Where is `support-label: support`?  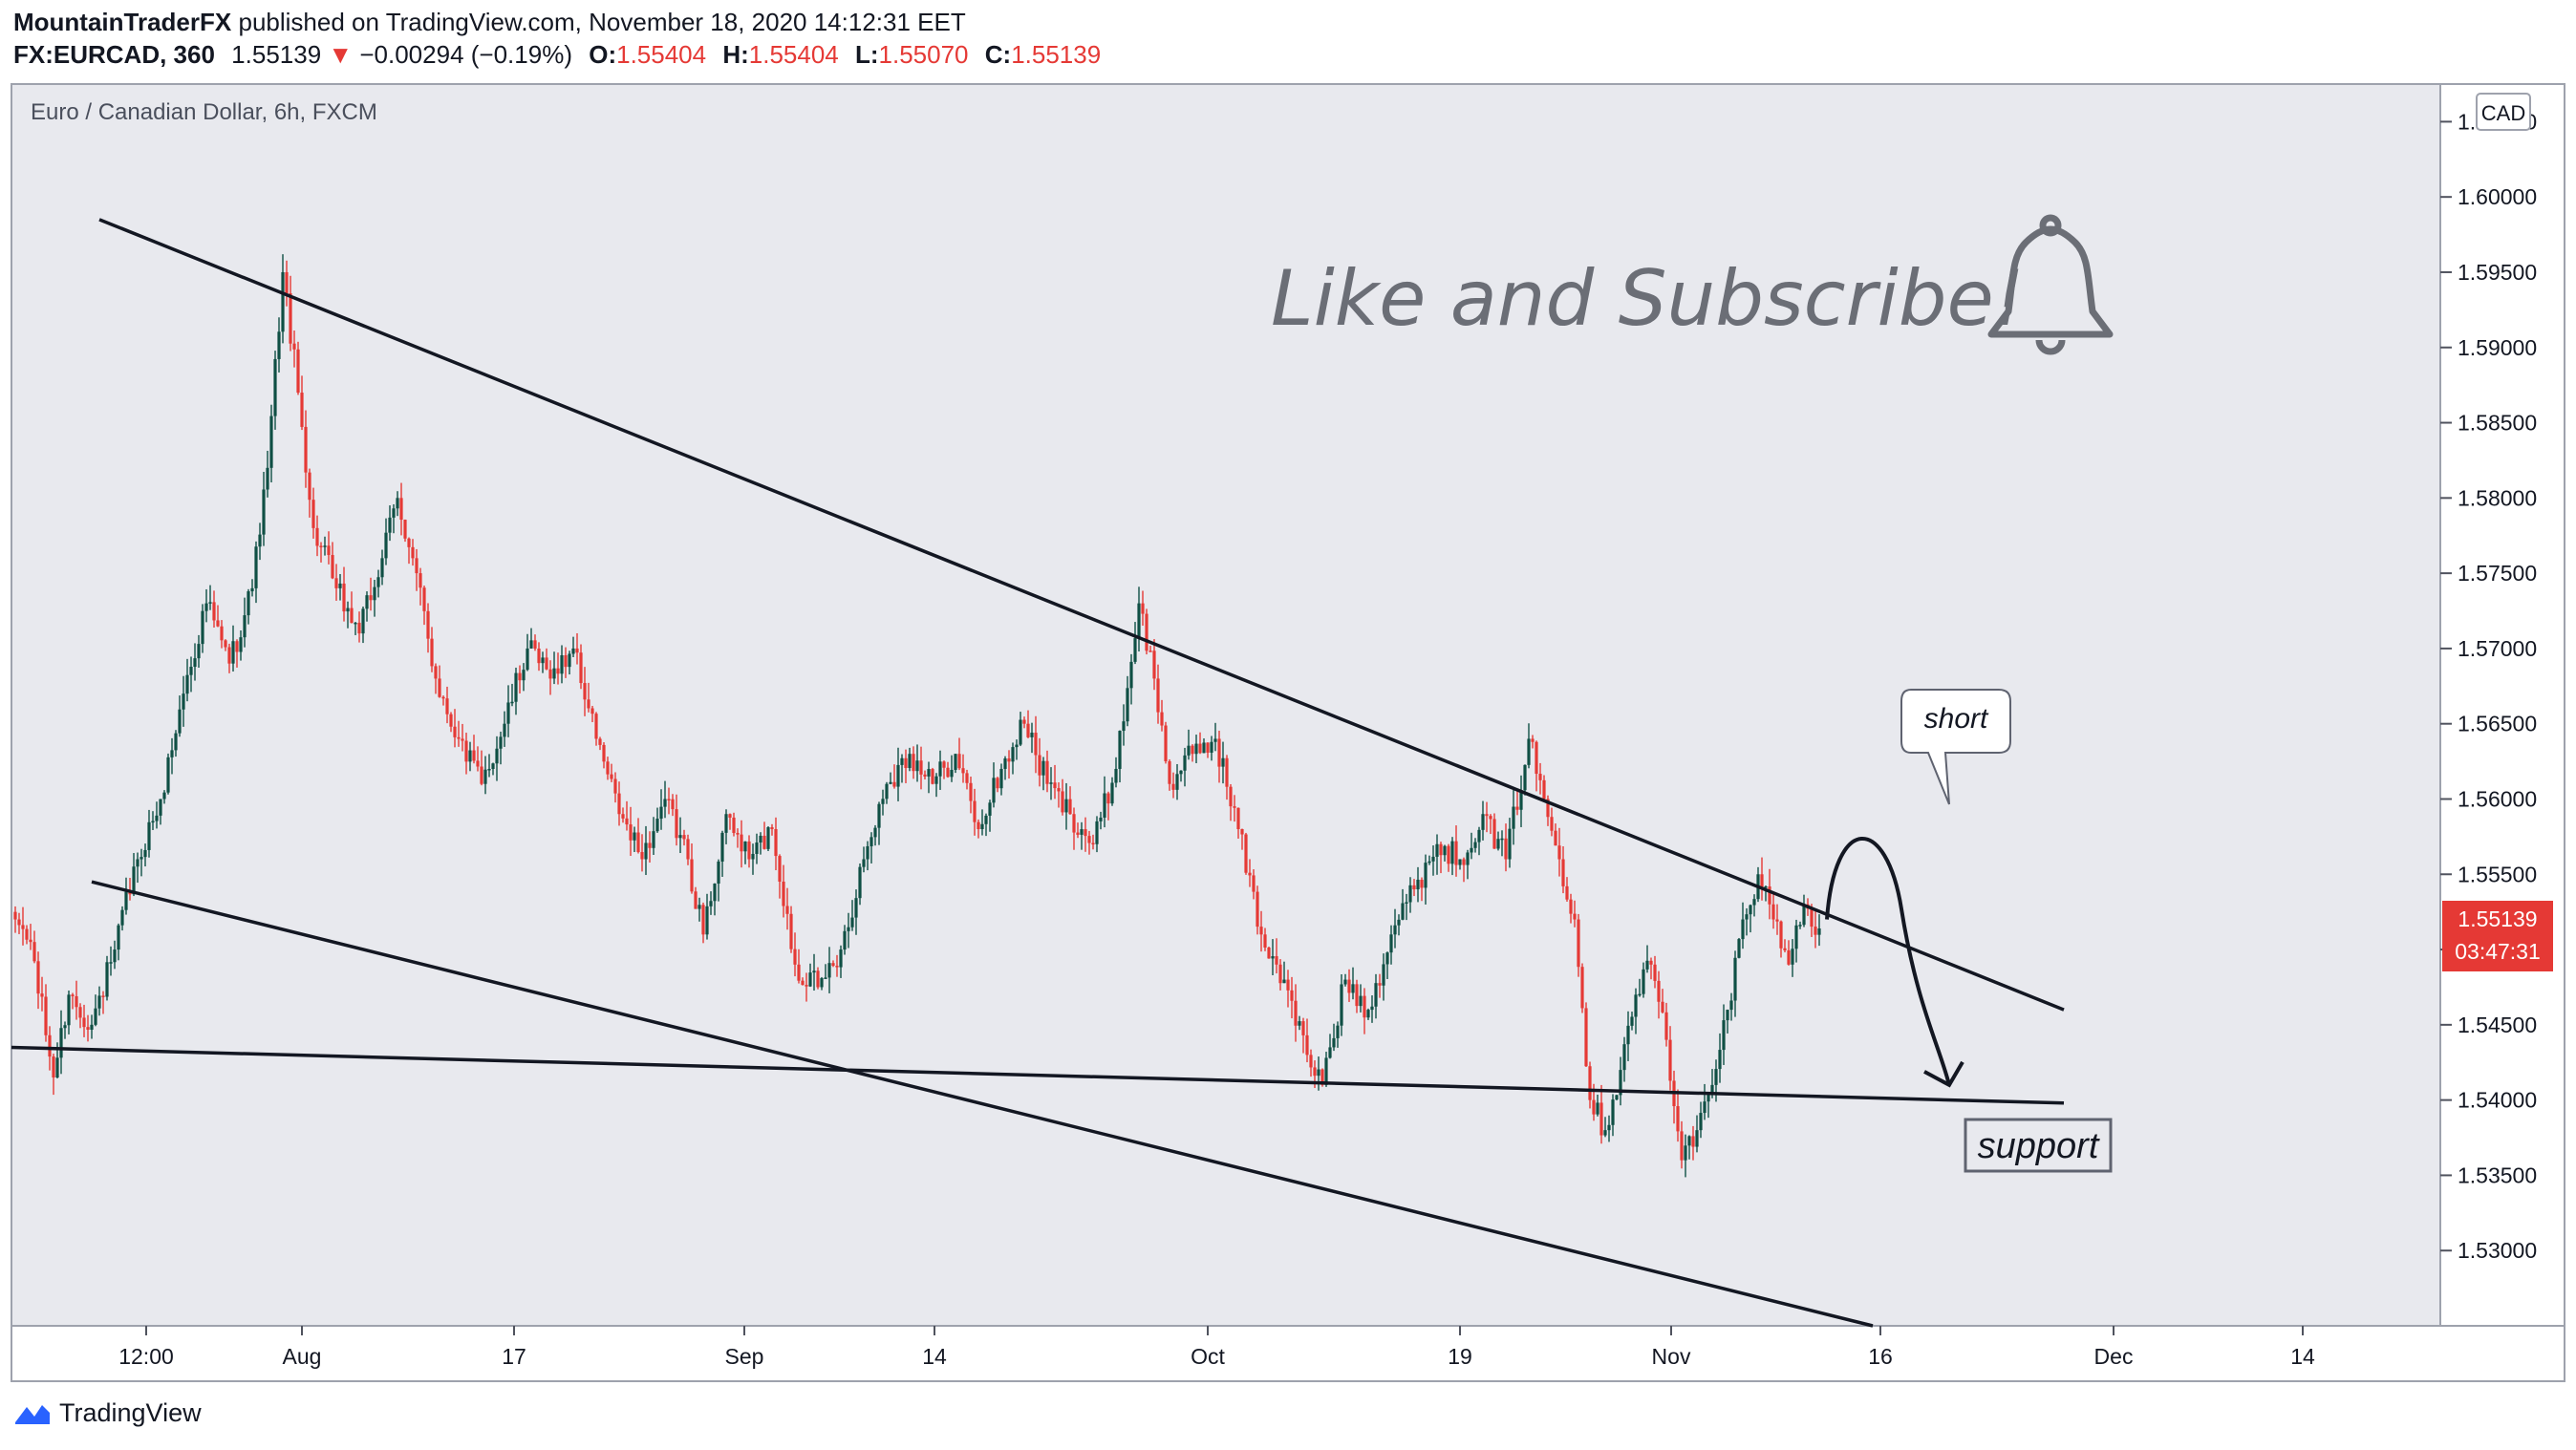
support-label: support is located at coordinates (2039, 1146).